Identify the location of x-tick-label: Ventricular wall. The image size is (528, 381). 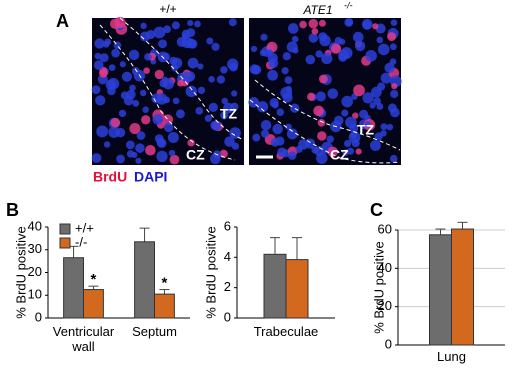
(83, 339).